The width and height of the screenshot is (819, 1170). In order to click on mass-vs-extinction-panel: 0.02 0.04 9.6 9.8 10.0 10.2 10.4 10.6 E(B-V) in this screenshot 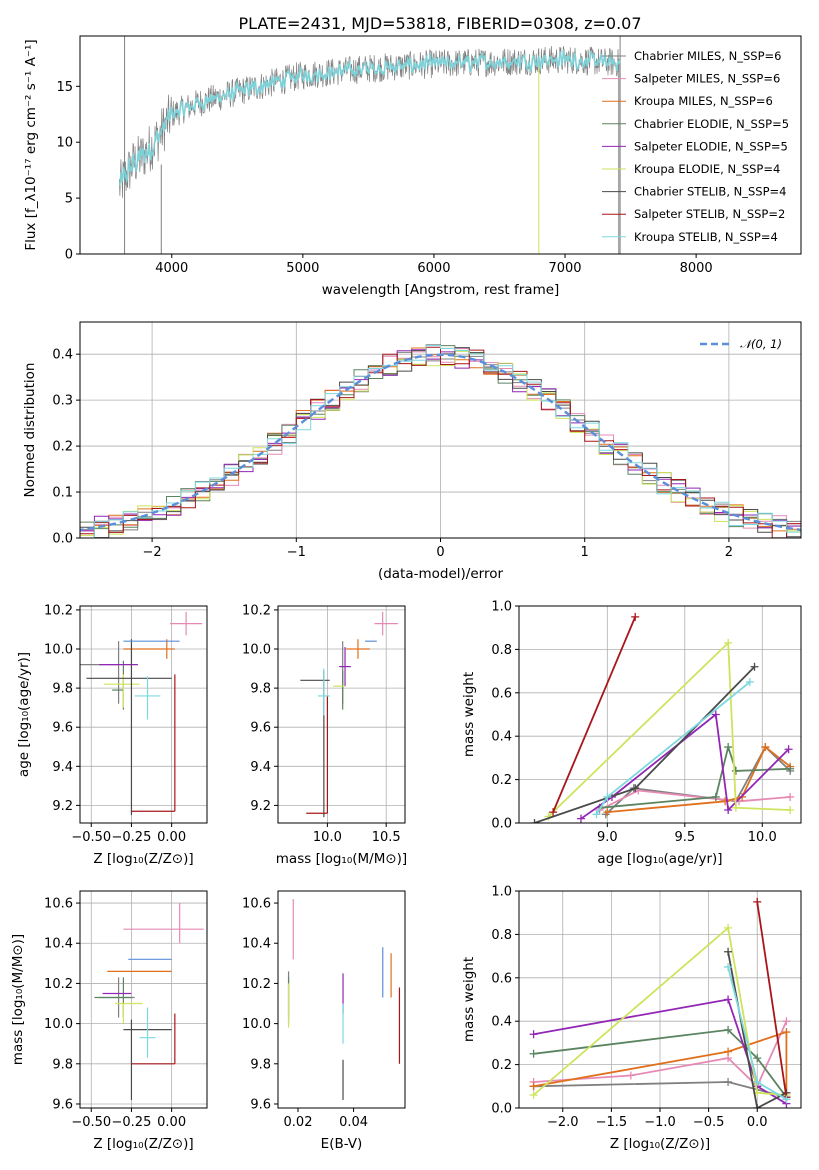, I will do `click(324, 1021)`.